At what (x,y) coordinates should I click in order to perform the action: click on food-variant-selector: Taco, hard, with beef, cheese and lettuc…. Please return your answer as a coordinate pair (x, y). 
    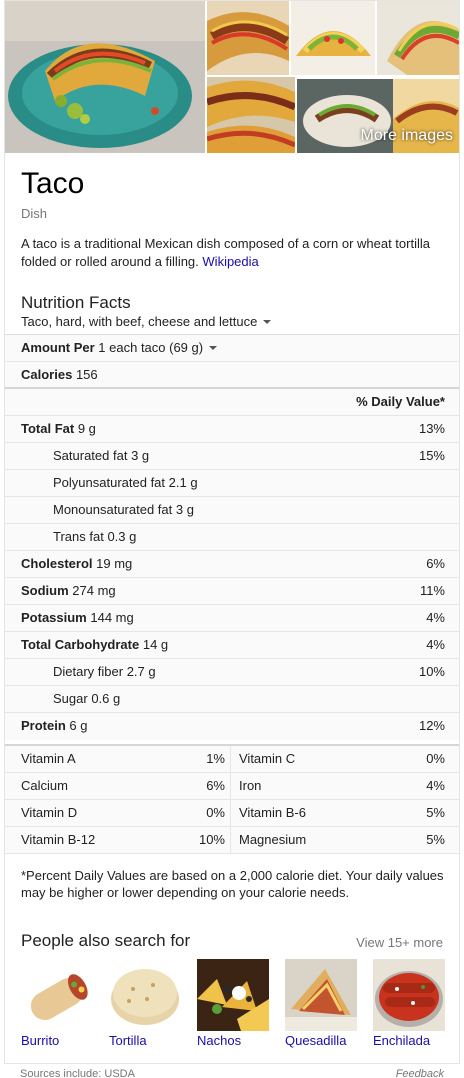
    Looking at the image, I should click on (146, 321).